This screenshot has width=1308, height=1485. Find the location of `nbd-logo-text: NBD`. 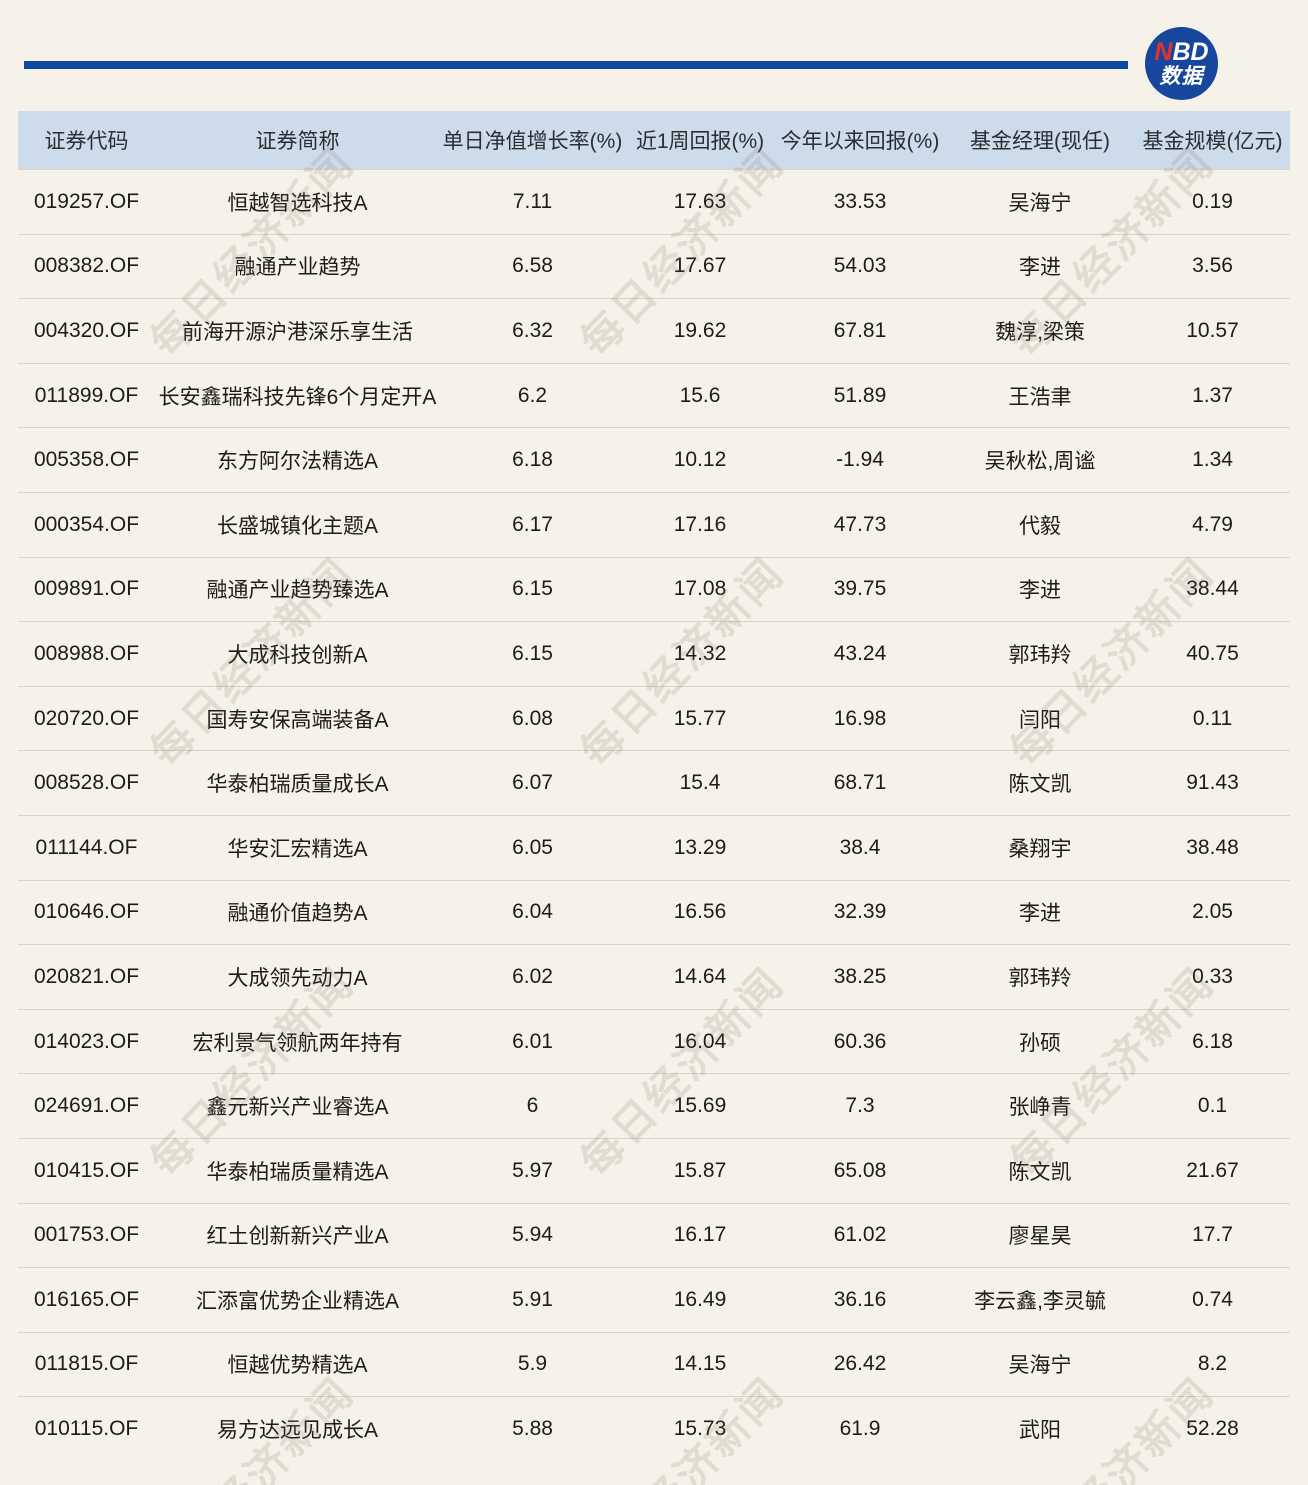

nbd-logo-text: NBD is located at coordinates (1181, 52).